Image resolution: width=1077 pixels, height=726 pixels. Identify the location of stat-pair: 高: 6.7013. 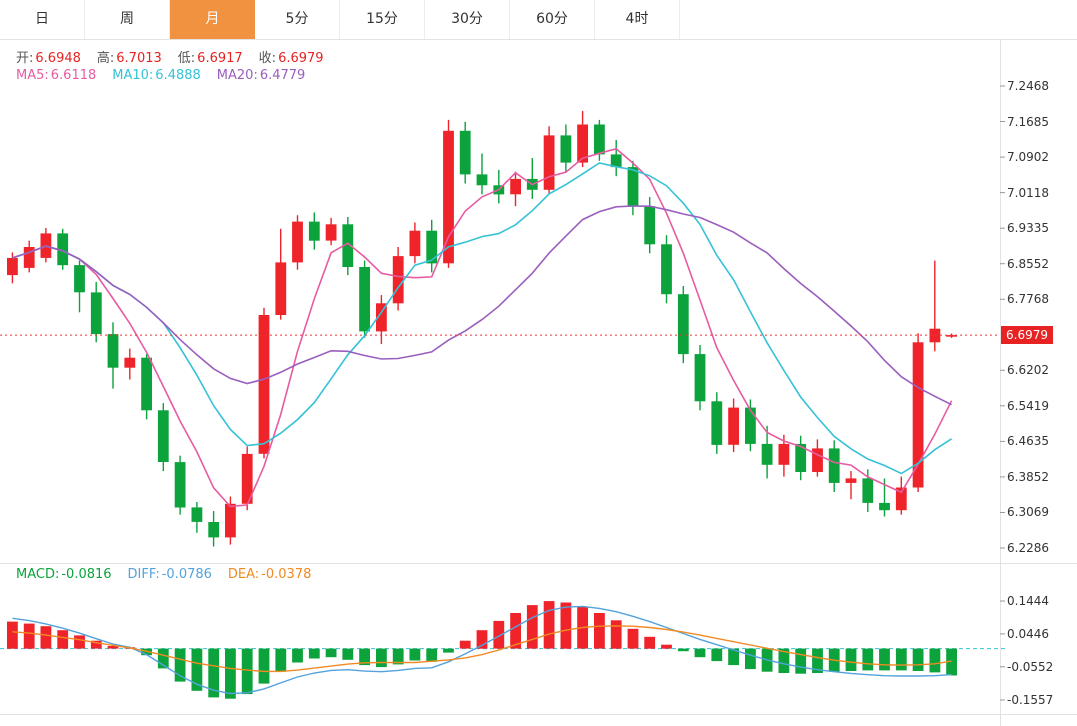
(129, 58).